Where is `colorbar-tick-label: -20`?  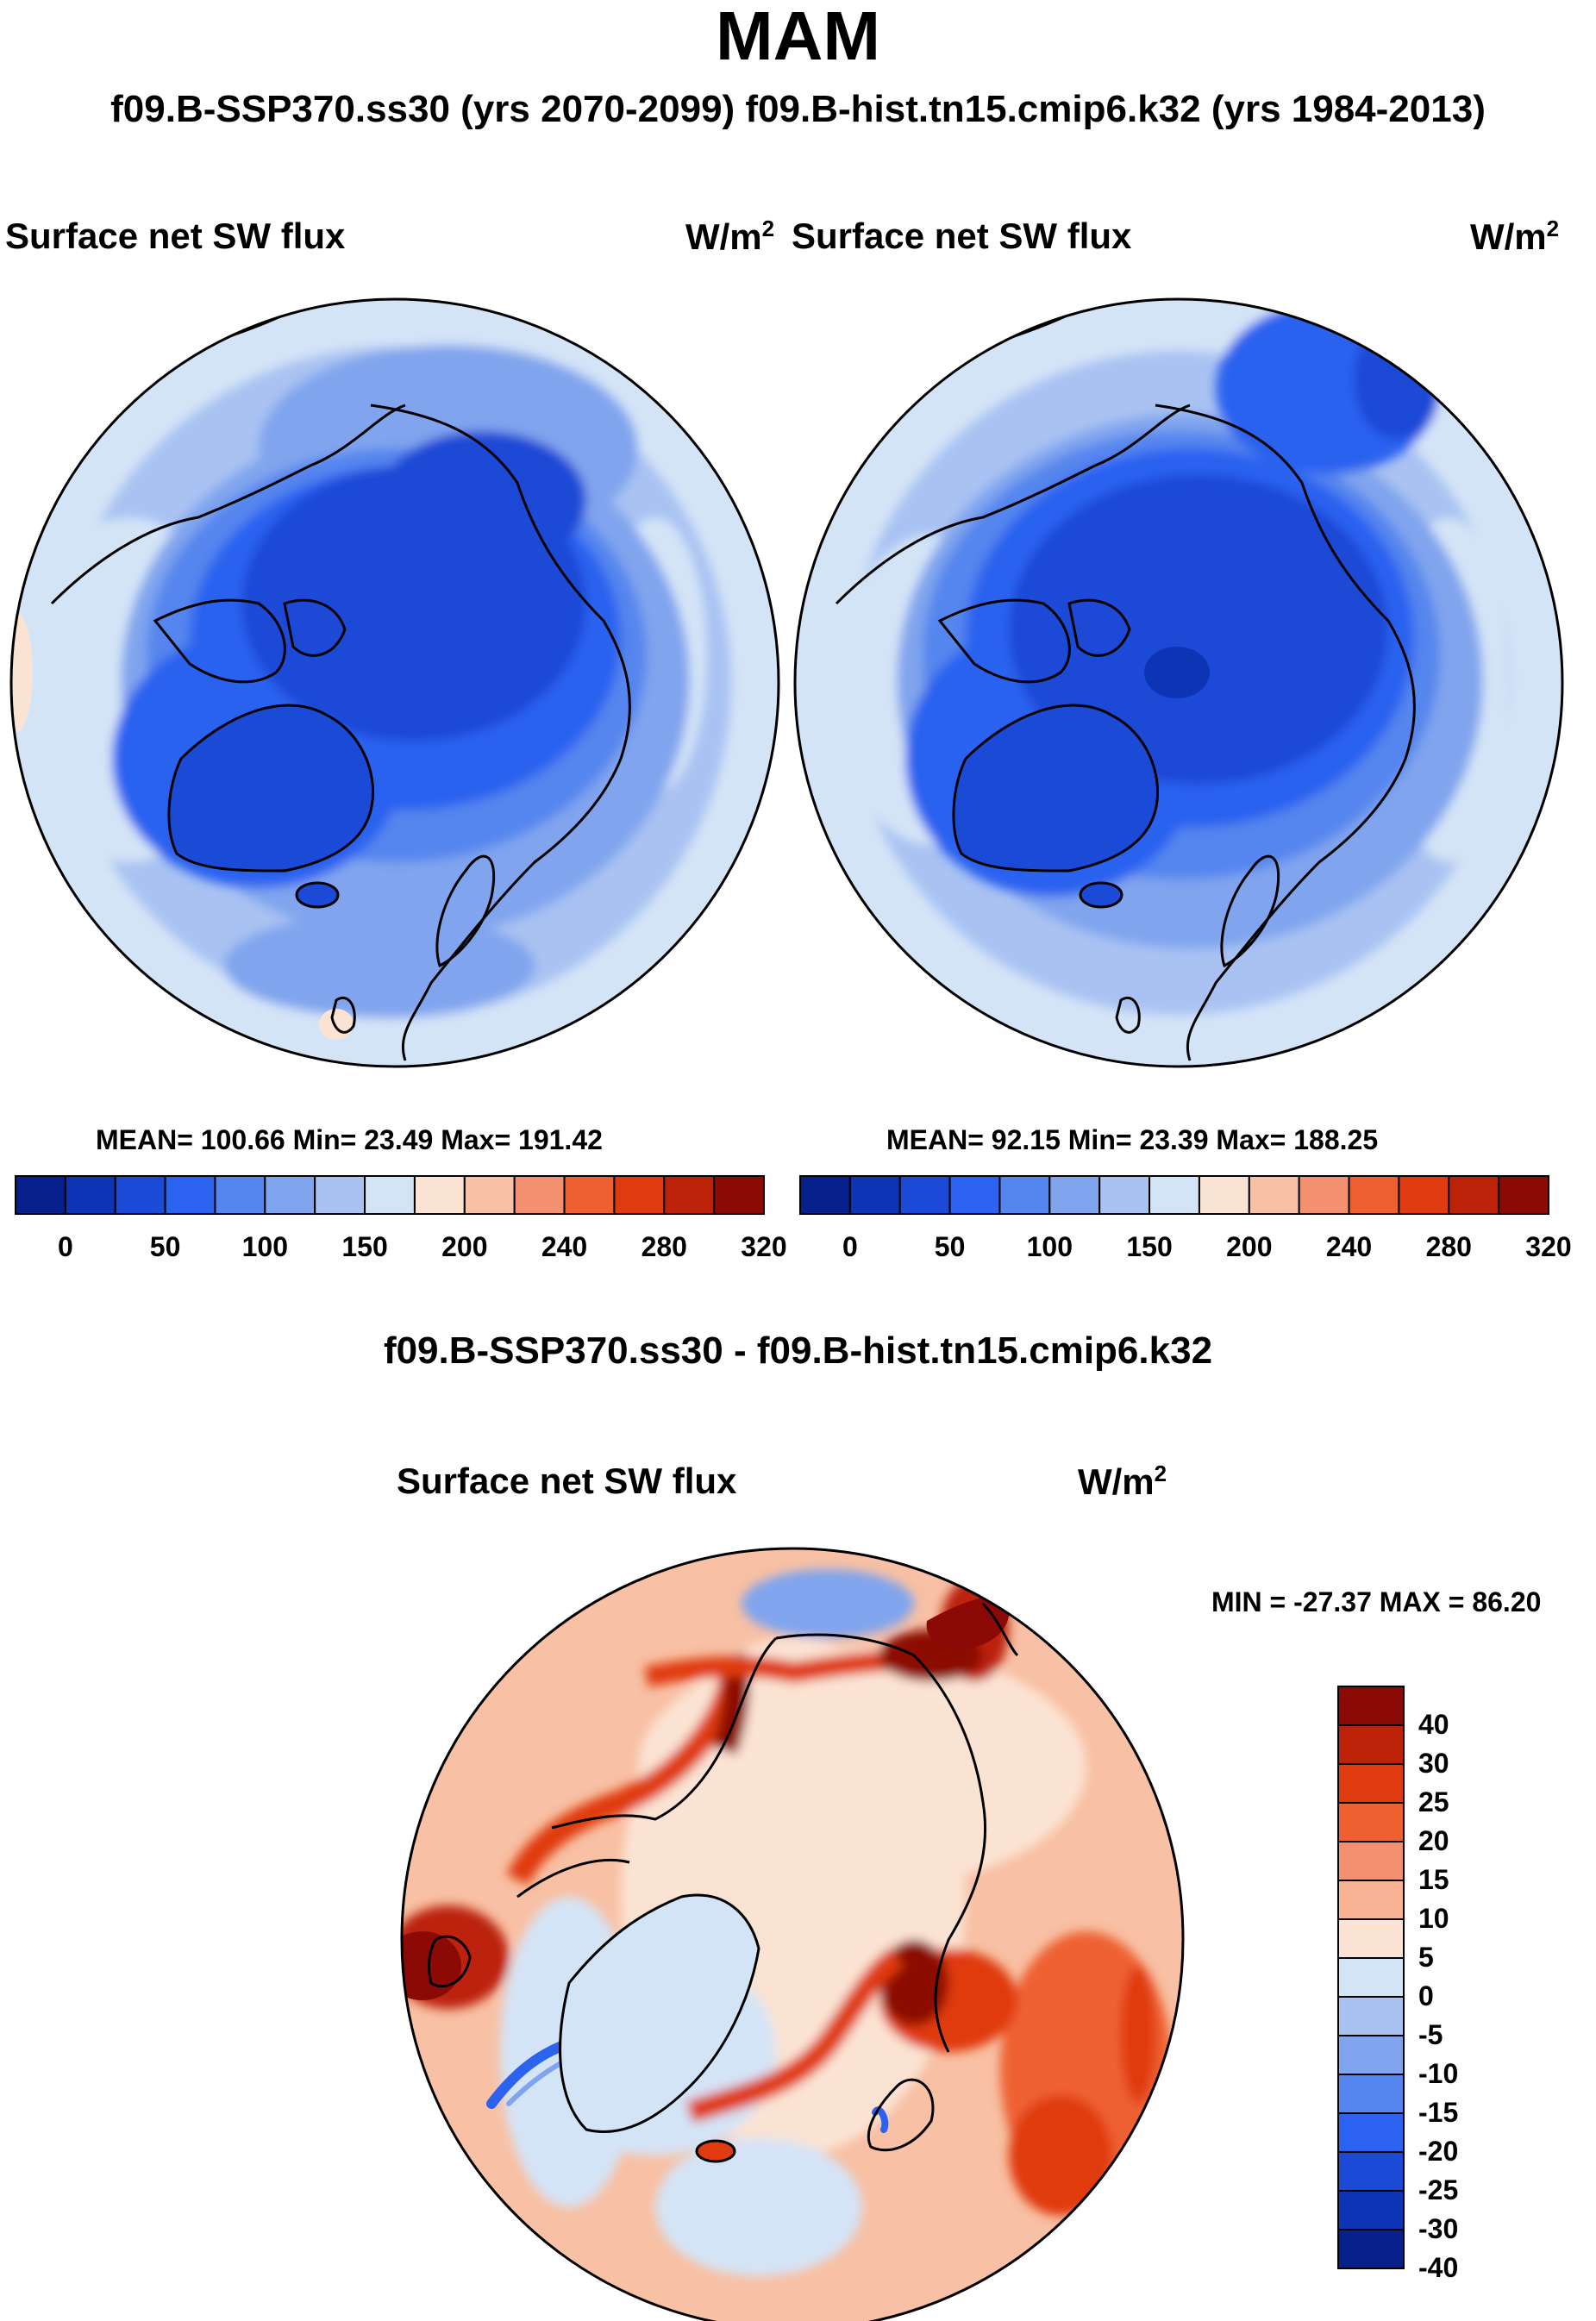 colorbar-tick-label: -20 is located at coordinates (1438, 2151).